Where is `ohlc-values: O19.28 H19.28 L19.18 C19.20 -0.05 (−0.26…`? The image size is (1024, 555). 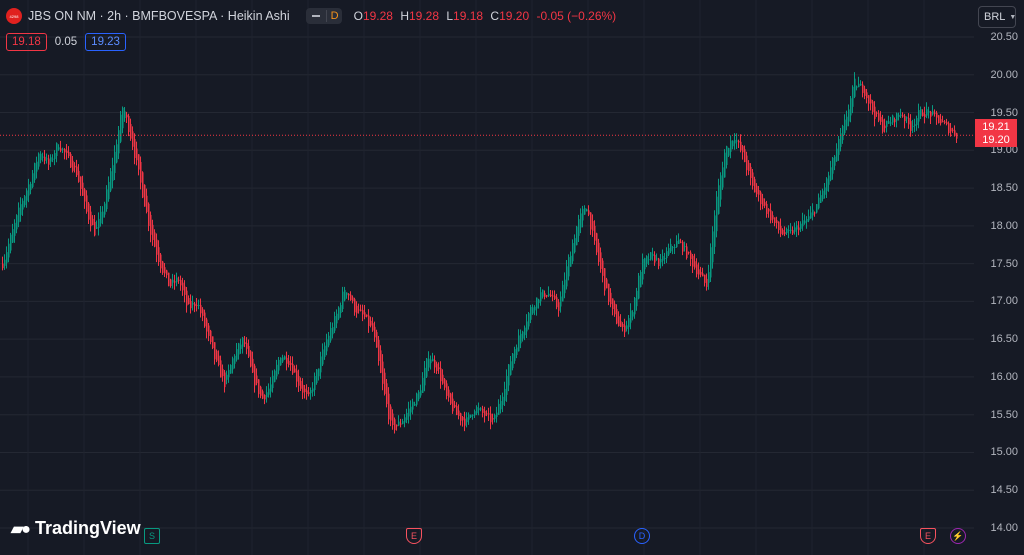 ohlc-values: O19.28 H19.28 L19.18 C19.20 -0.05 (−0.26… is located at coordinates (487, 16).